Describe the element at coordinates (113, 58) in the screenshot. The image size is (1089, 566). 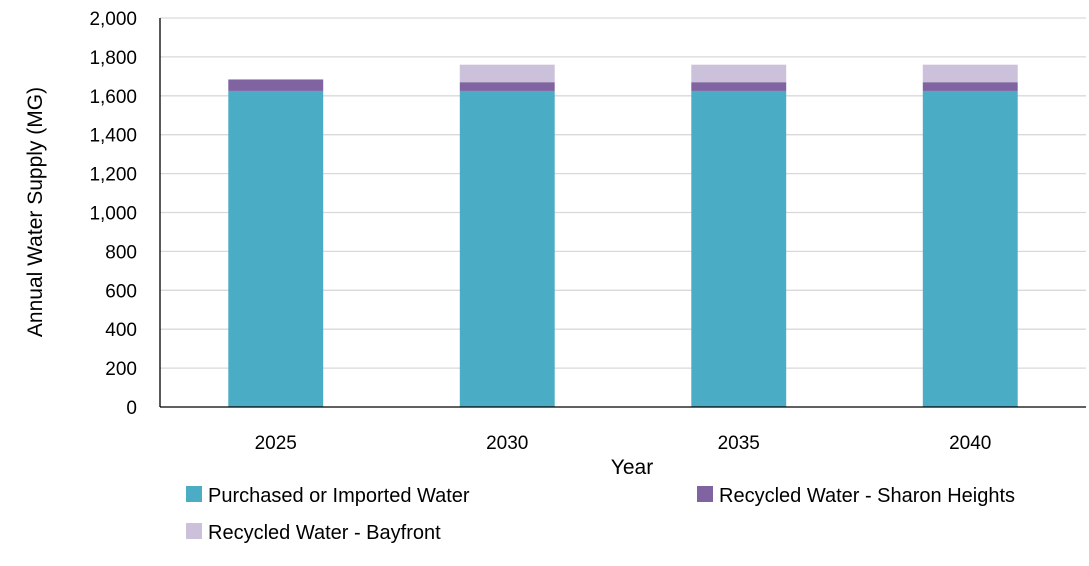
I see `y-tick-label: 1,800` at that location.